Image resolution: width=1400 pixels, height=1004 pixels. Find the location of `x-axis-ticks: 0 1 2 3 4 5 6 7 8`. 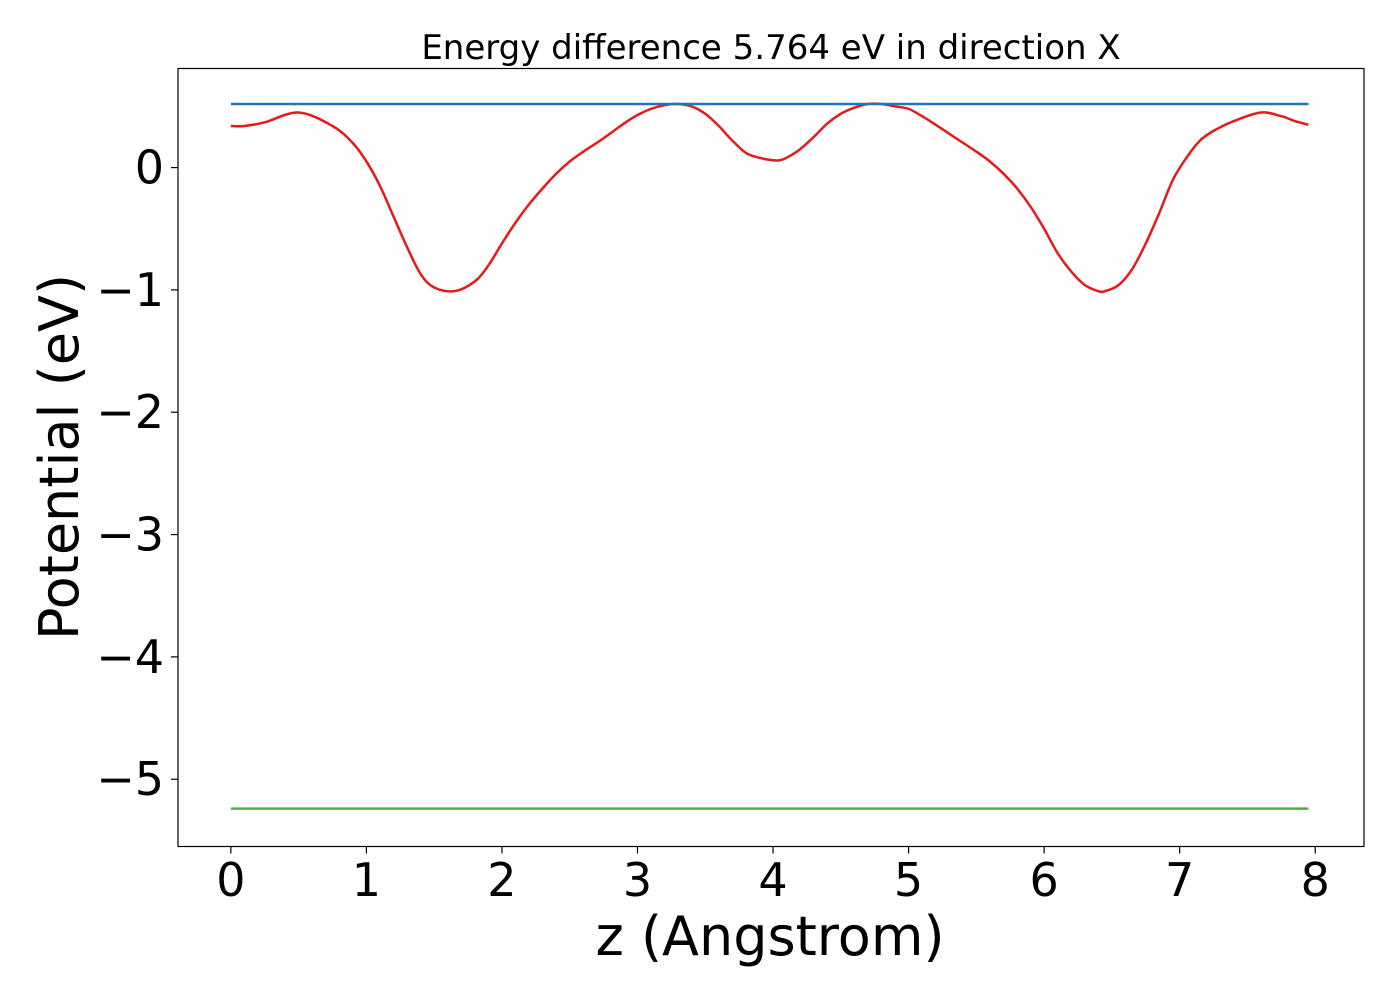

x-axis-ticks: 0 1 2 3 4 5 6 7 8 is located at coordinates (773, 876).